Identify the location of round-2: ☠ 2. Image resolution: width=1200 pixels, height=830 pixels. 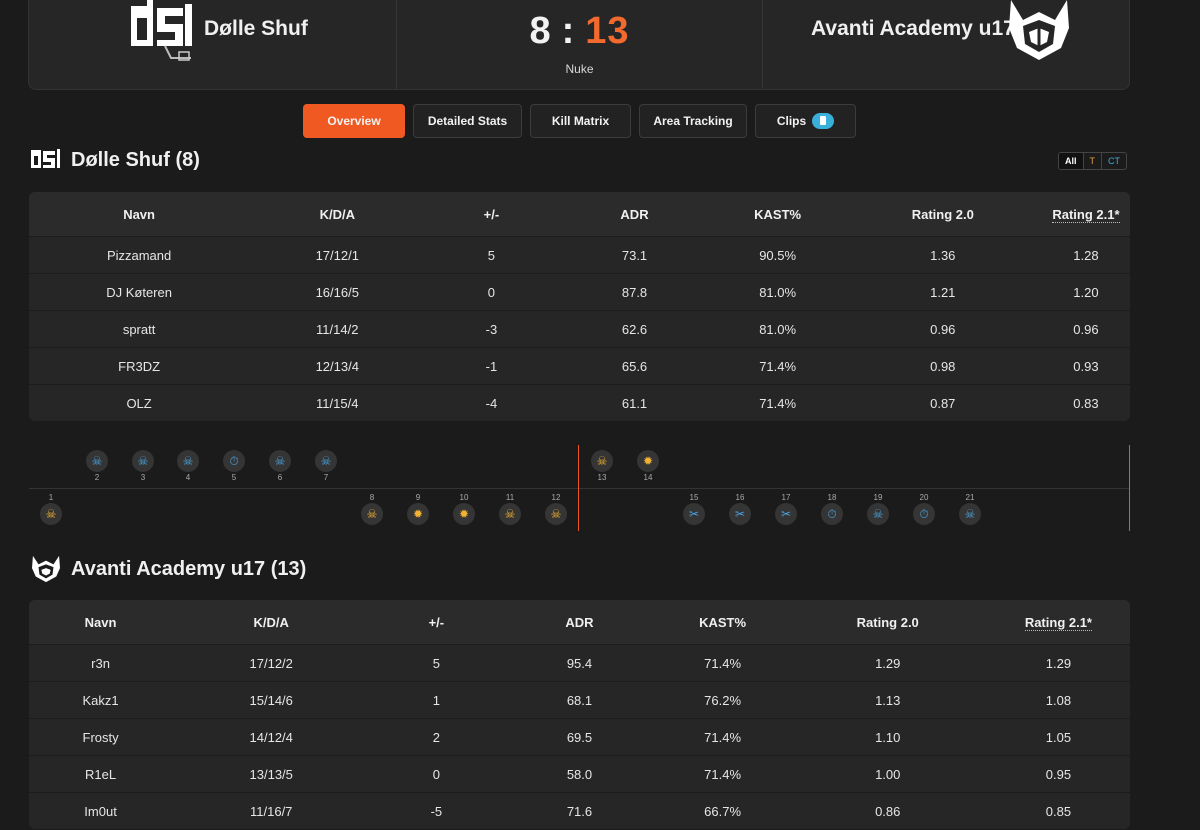
(97, 466).